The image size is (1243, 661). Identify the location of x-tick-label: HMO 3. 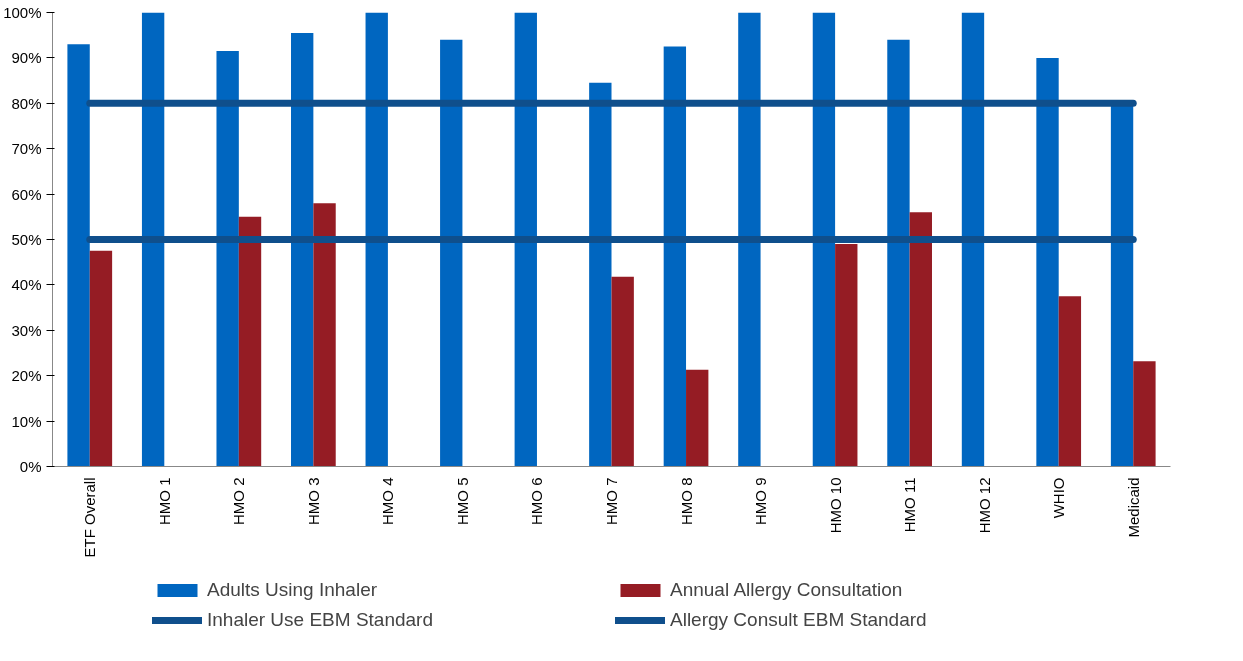
(313, 501).